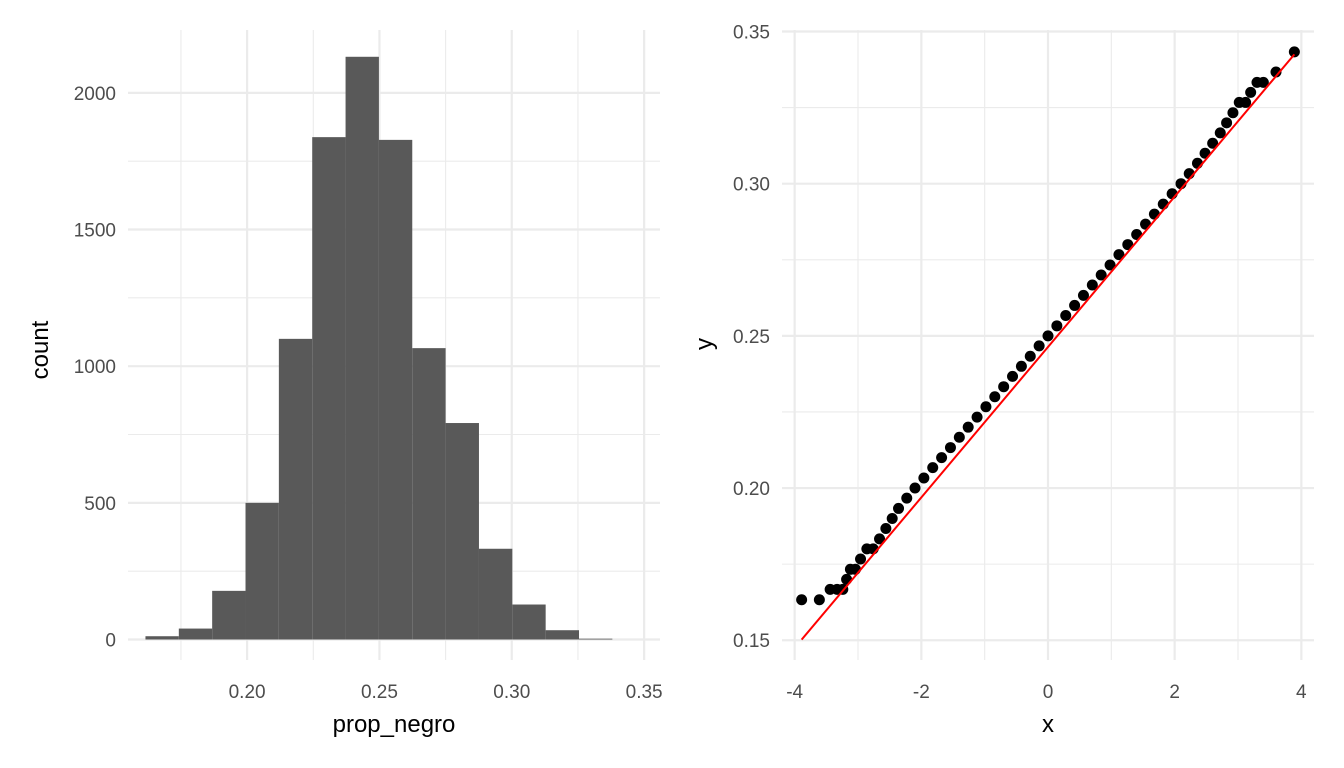 The width and height of the screenshot is (1344, 768). I want to click on qq-y-tick-label: 0.35, so click(751, 33).